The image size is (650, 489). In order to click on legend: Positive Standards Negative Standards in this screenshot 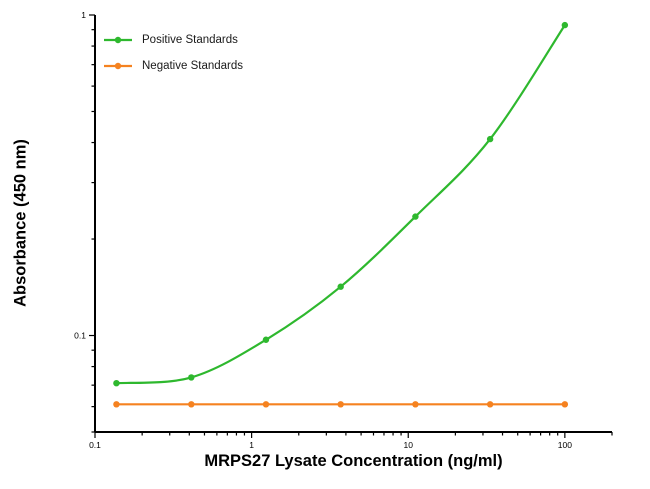, I will do `click(173, 58)`.